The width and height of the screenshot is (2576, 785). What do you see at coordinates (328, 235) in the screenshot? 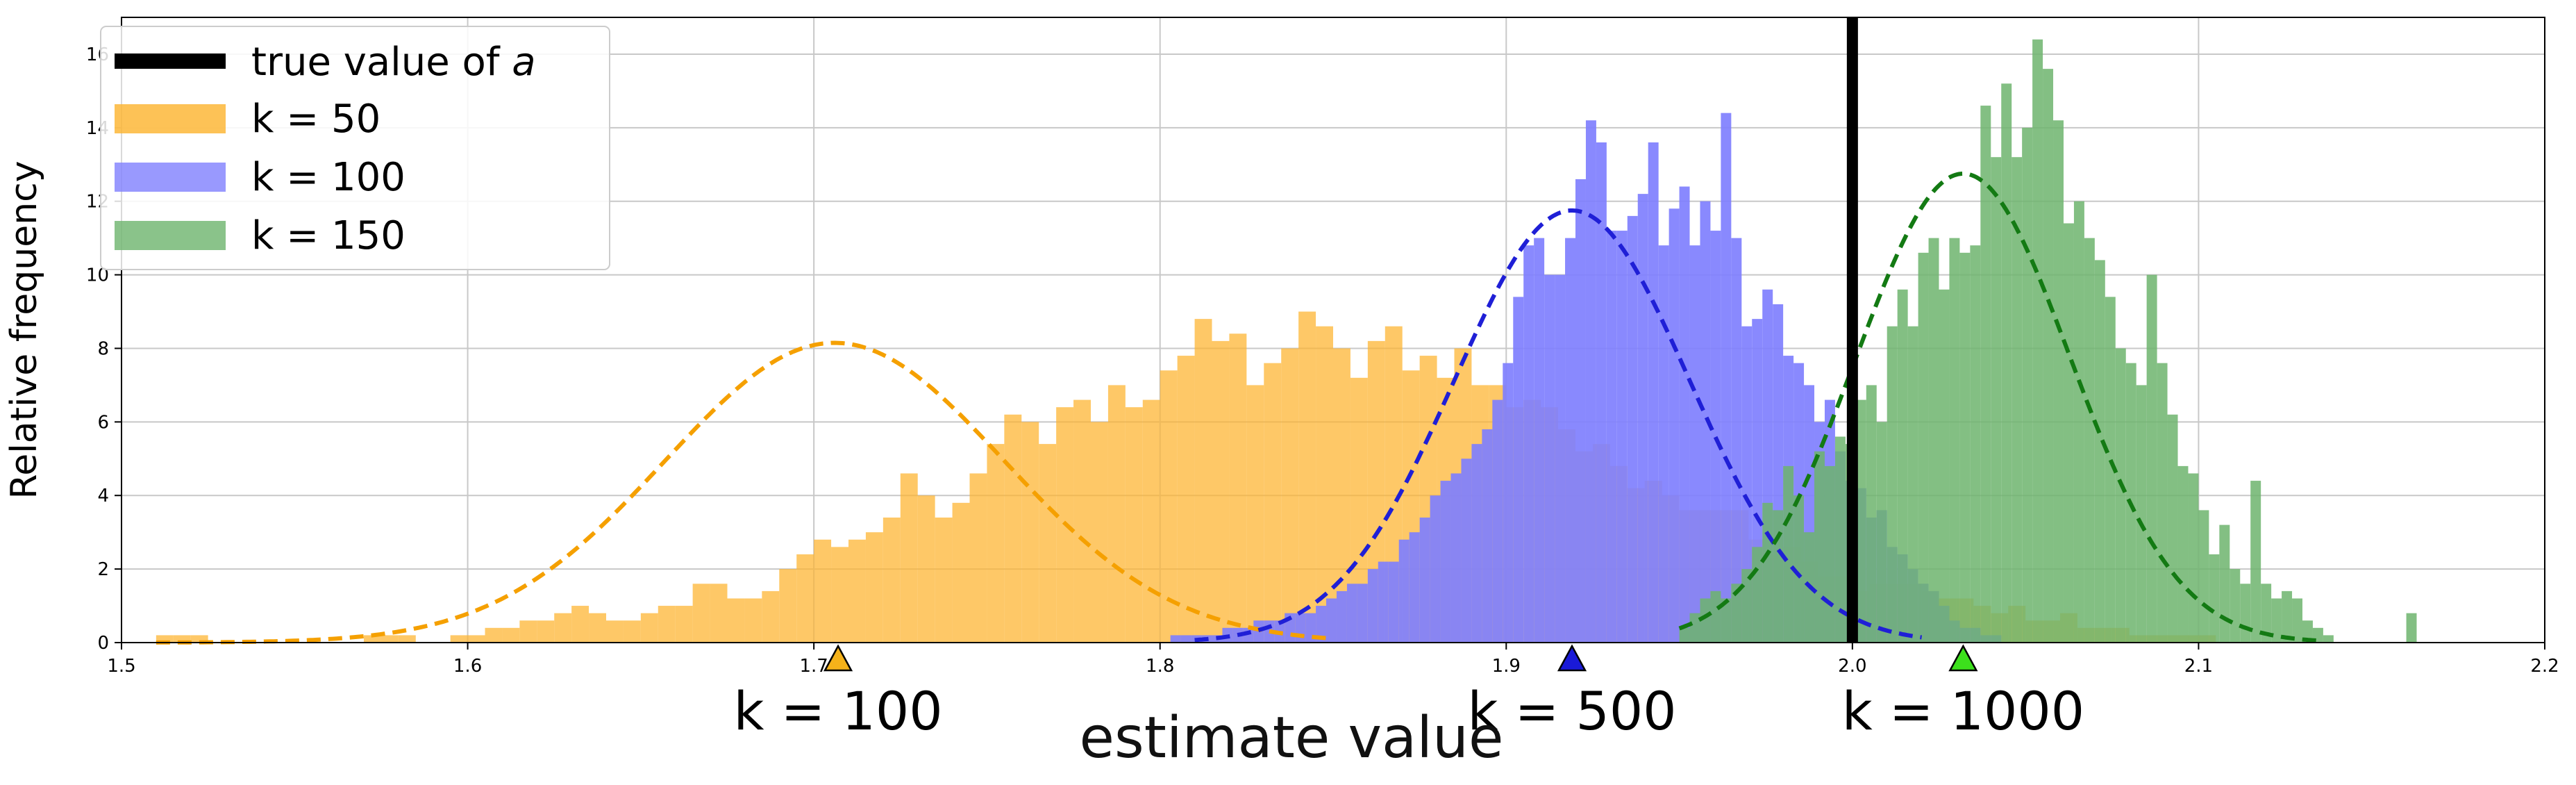
I see `legend-label: k = 150` at bounding box center [328, 235].